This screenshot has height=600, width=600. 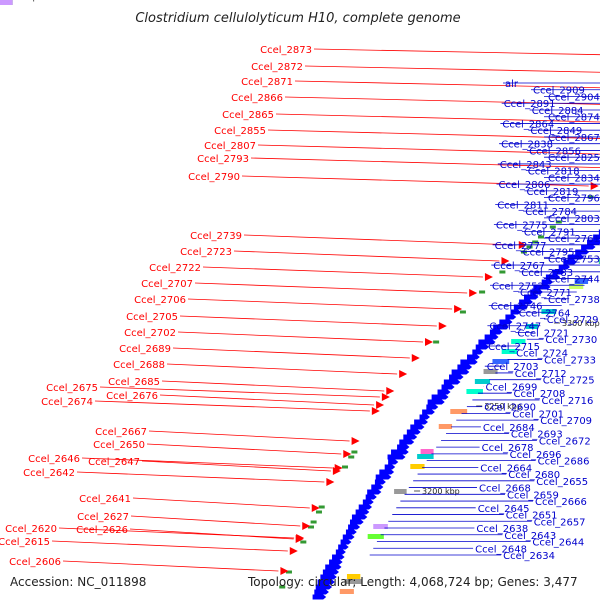 What do you see at coordinates (248, 115) in the screenshot?
I see `left-gene-label: Ccel_2865` at bounding box center [248, 115].